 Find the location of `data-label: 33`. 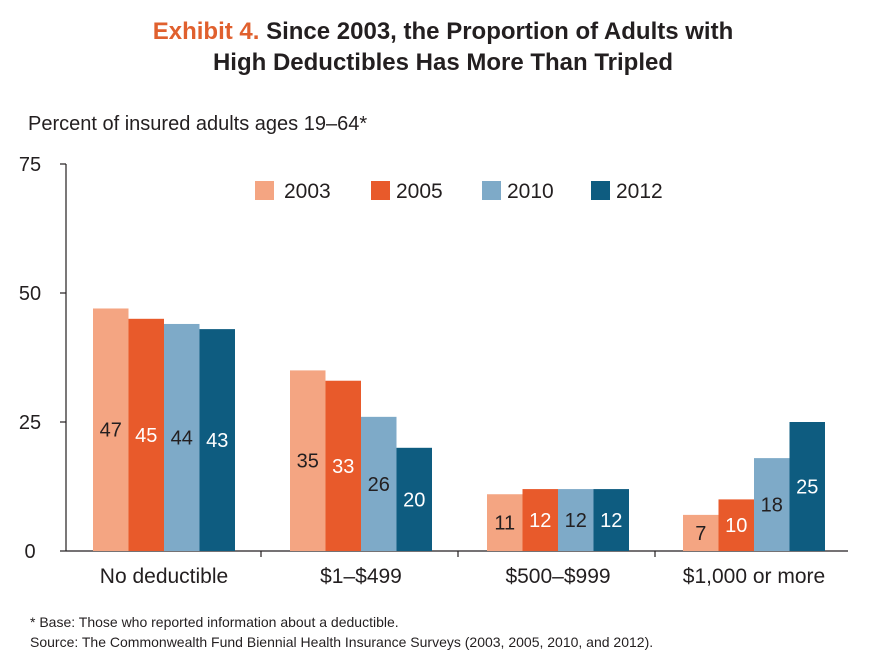

data-label: 33 is located at coordinates (343, 467).